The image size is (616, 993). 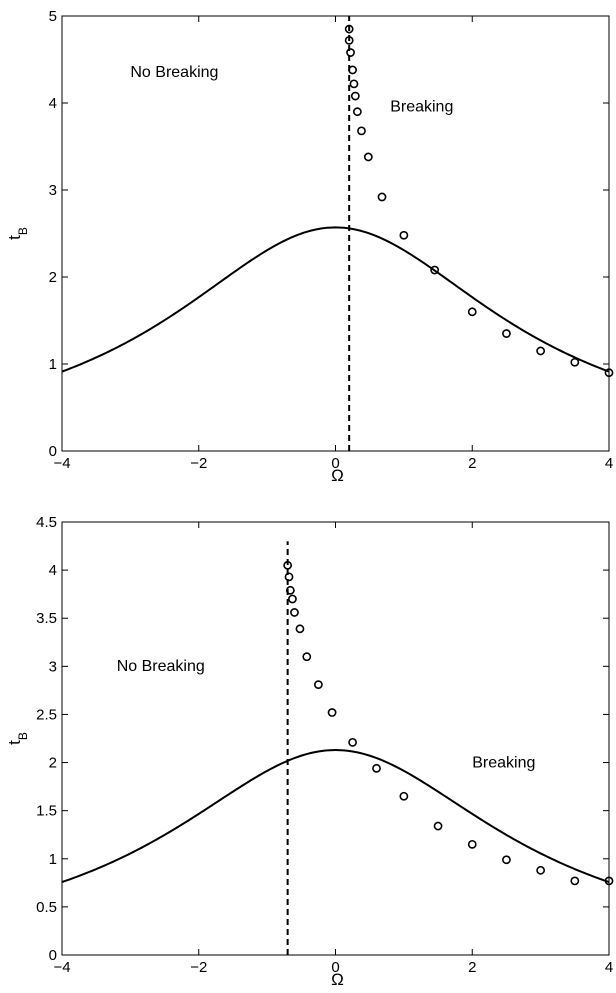 I want to click on y-tick-label: 2.5, so click(x=46, y=714).